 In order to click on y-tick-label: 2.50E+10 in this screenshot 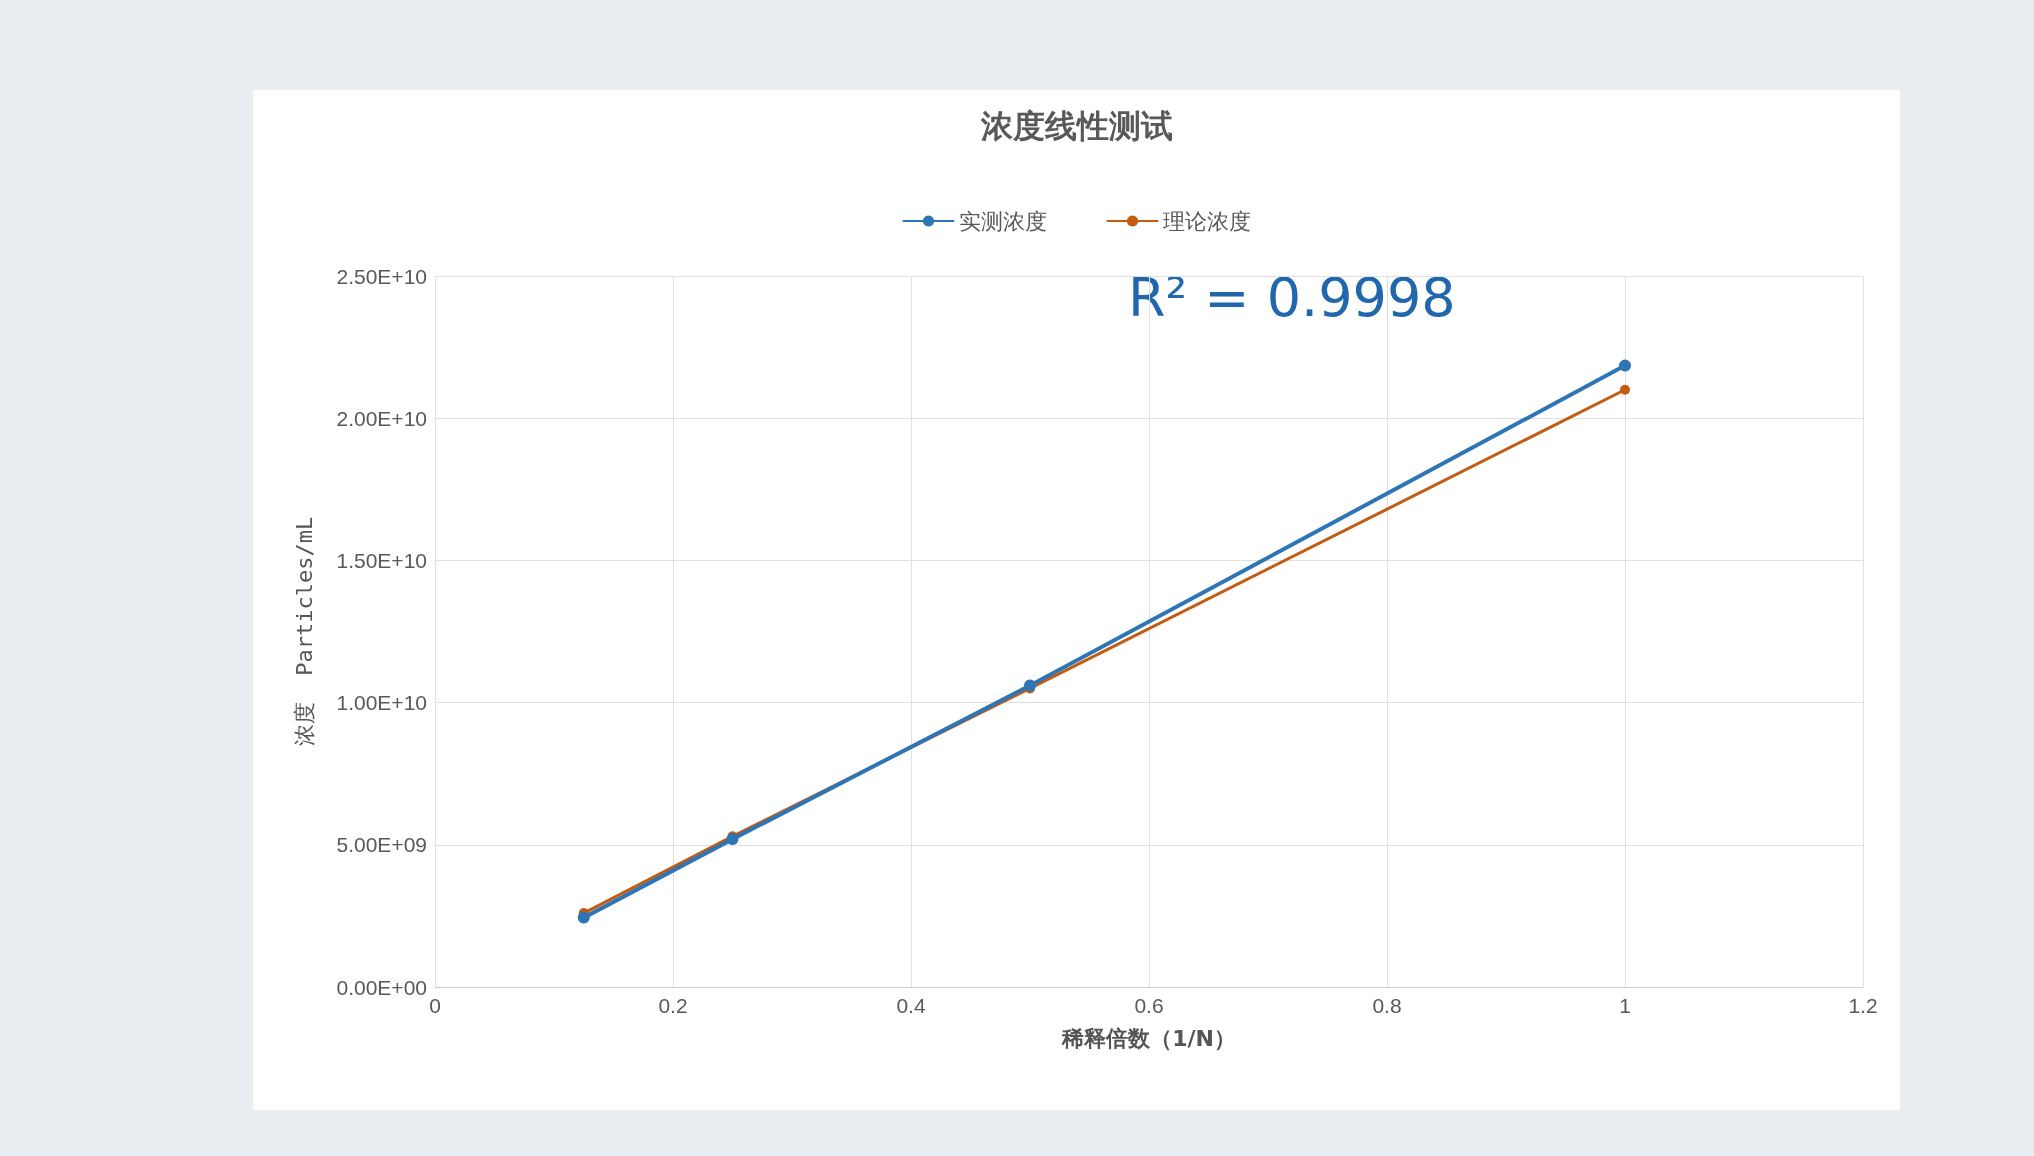, I will do `click(381, 276)`.